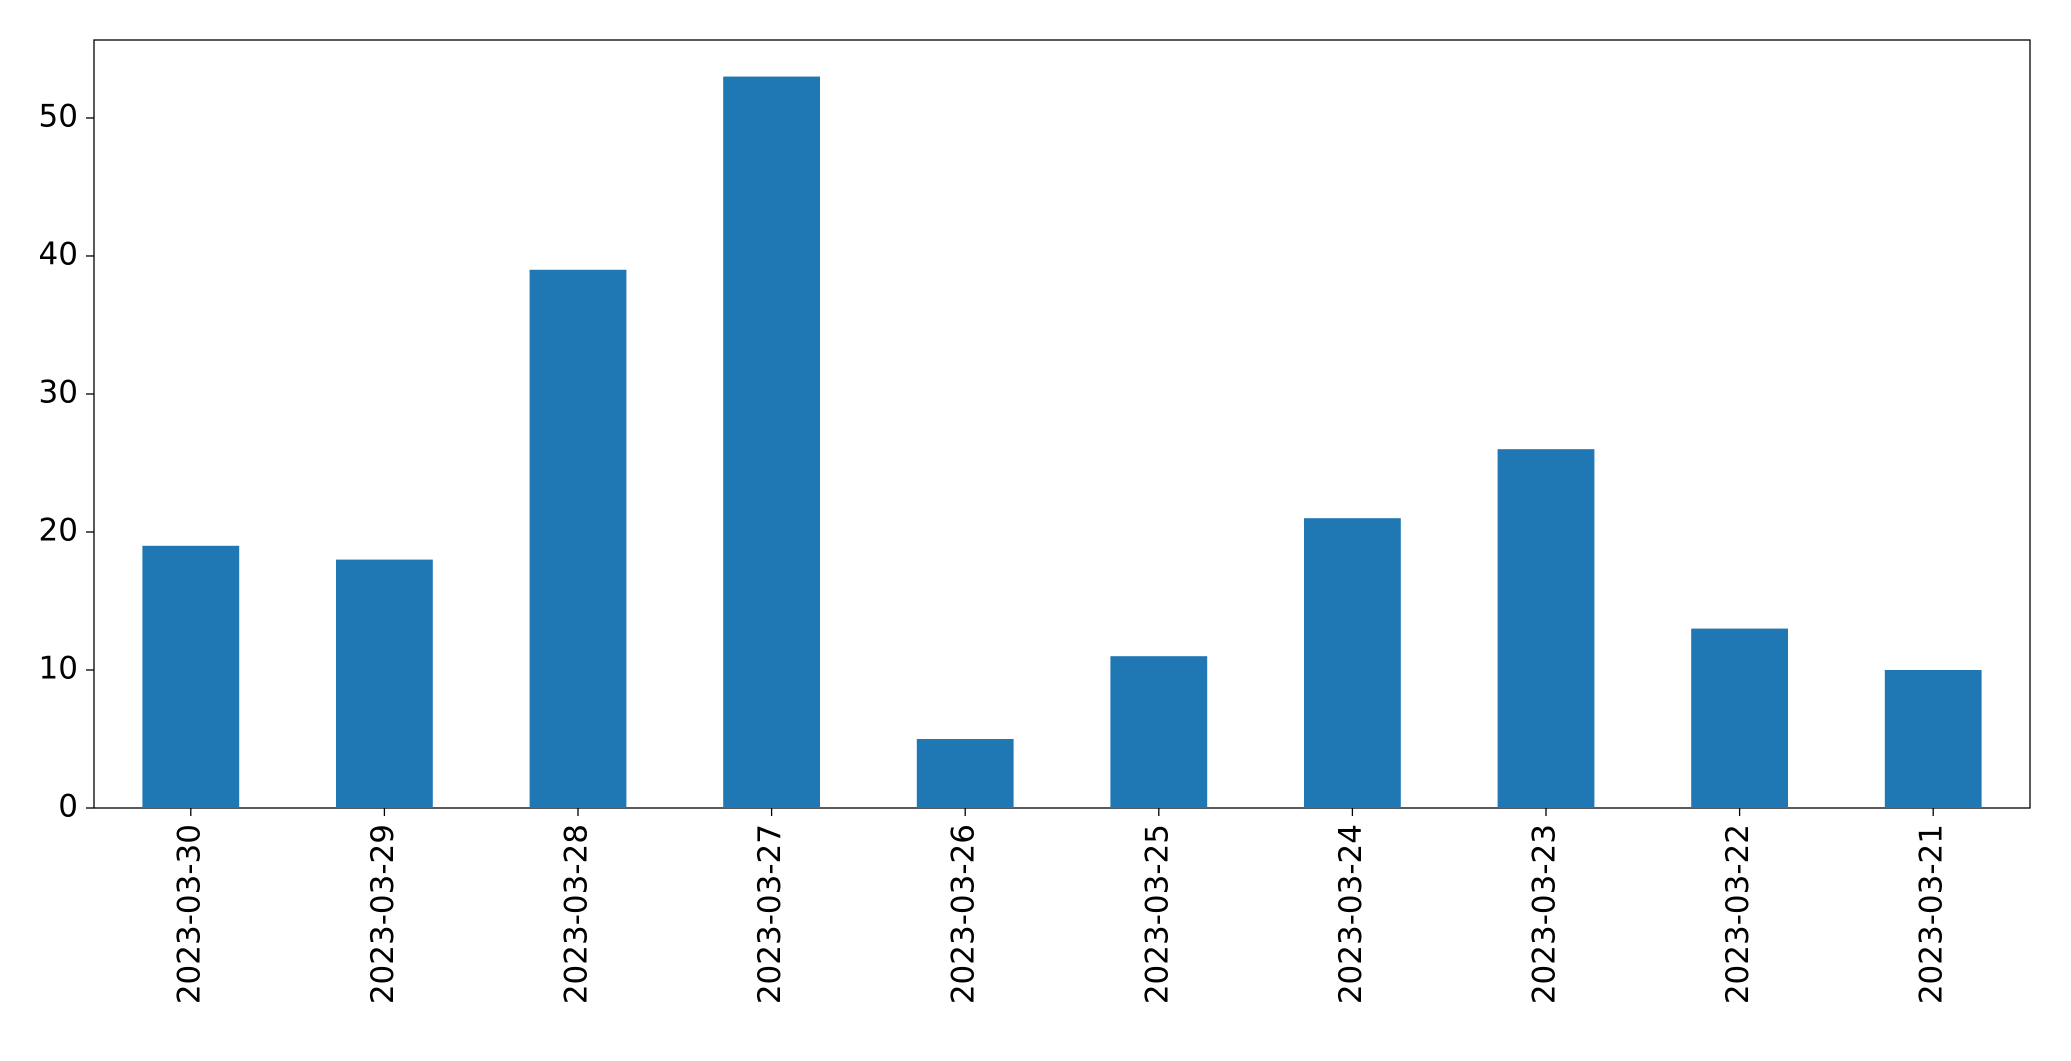 Image resolution: width=2071 pixels, height=1061 pixels. Describe the element at coordinates (58, 392) in the screenshot. I see `y-tick-label: 30` at that location.